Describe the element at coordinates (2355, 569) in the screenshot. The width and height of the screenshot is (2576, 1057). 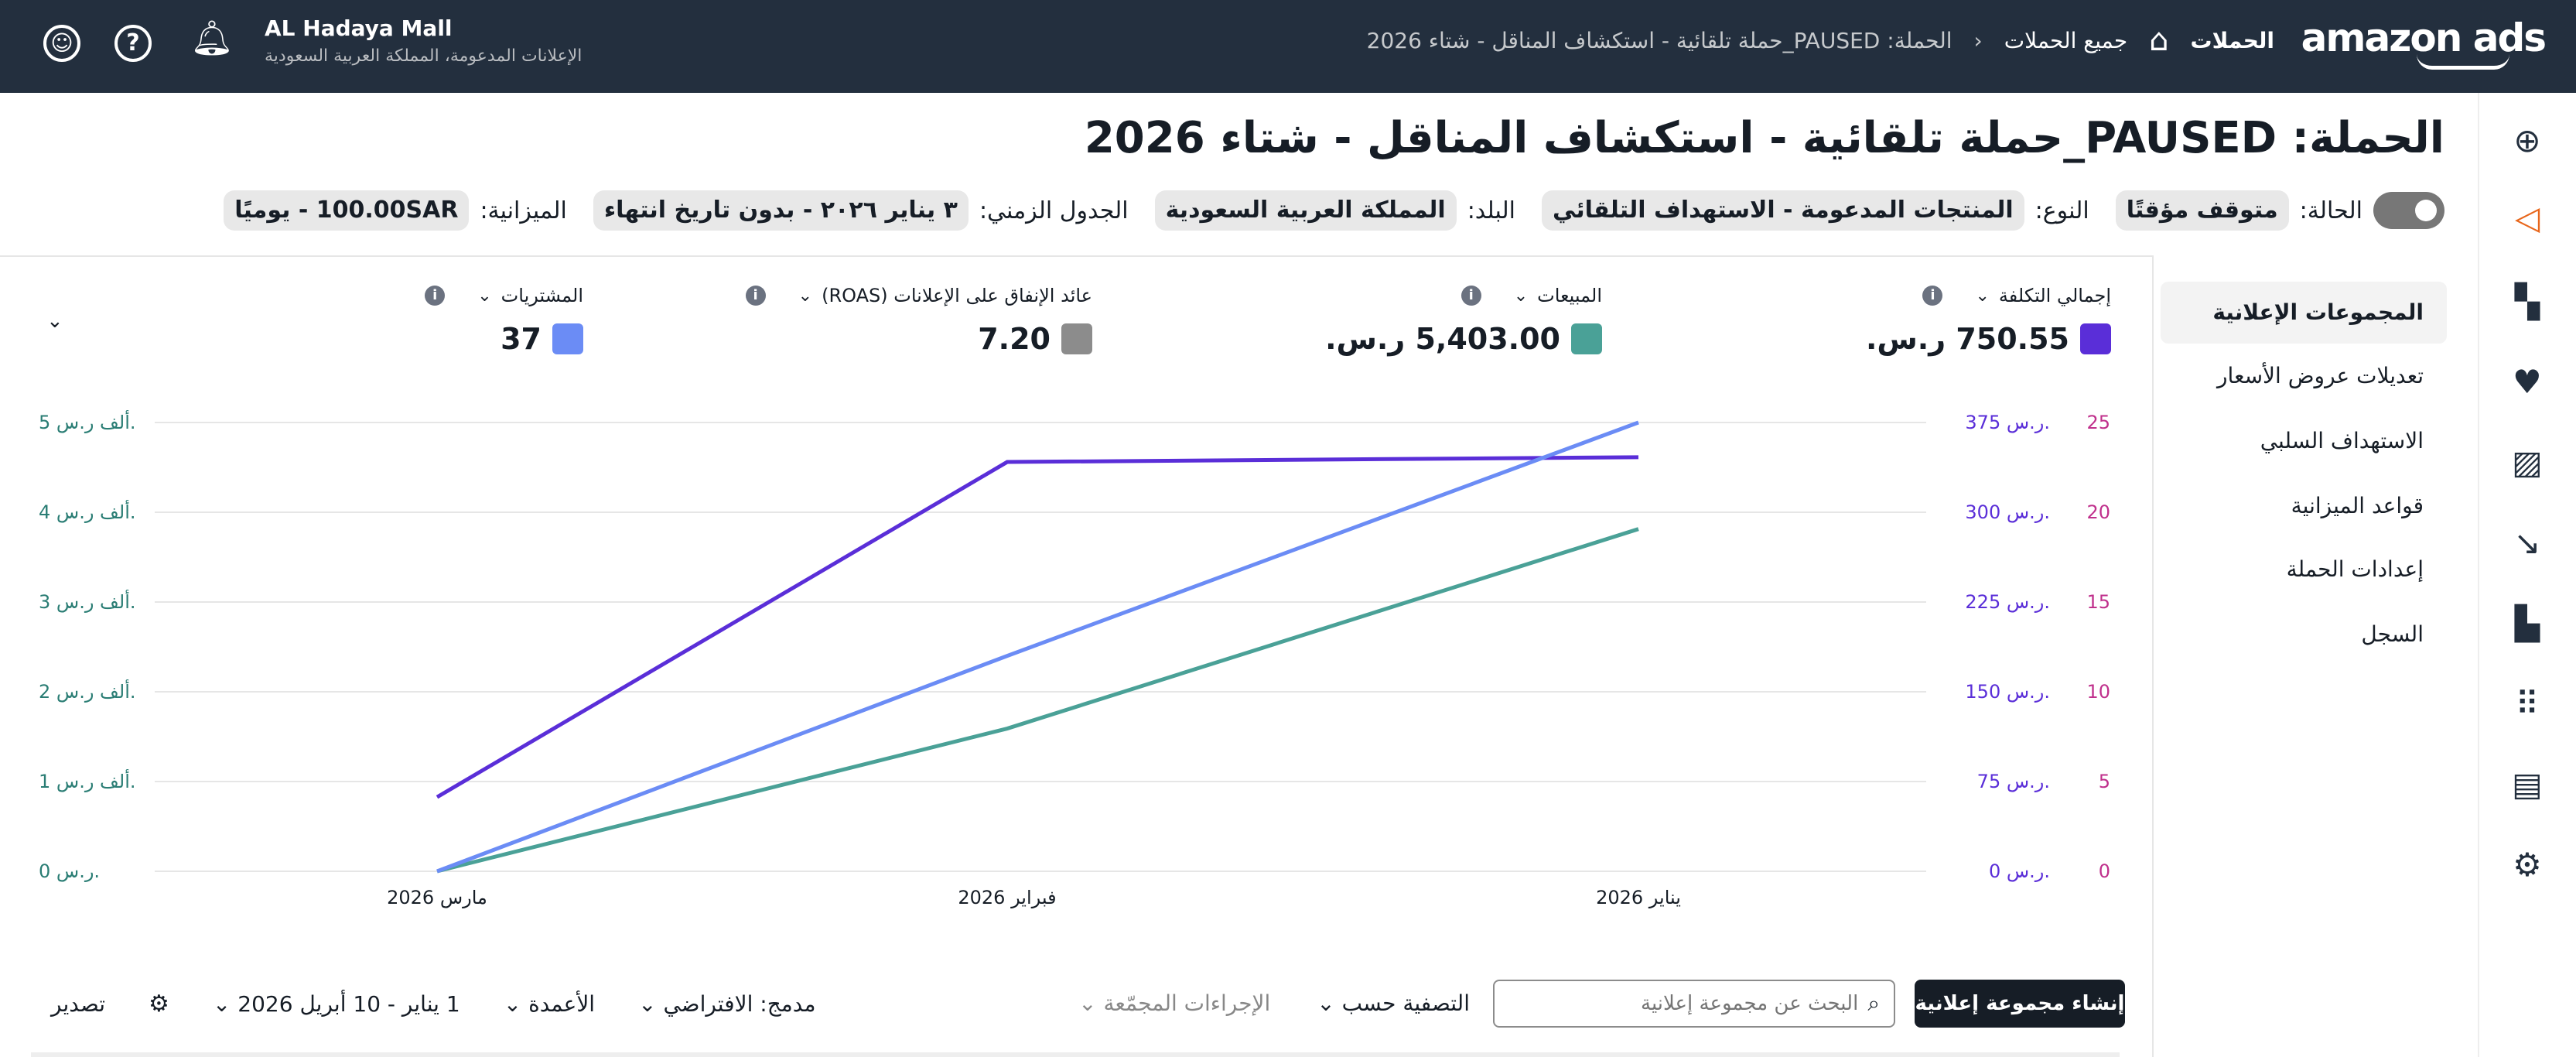
I see `subnav-campaign-settings: إعدادات الحملة` at that location.